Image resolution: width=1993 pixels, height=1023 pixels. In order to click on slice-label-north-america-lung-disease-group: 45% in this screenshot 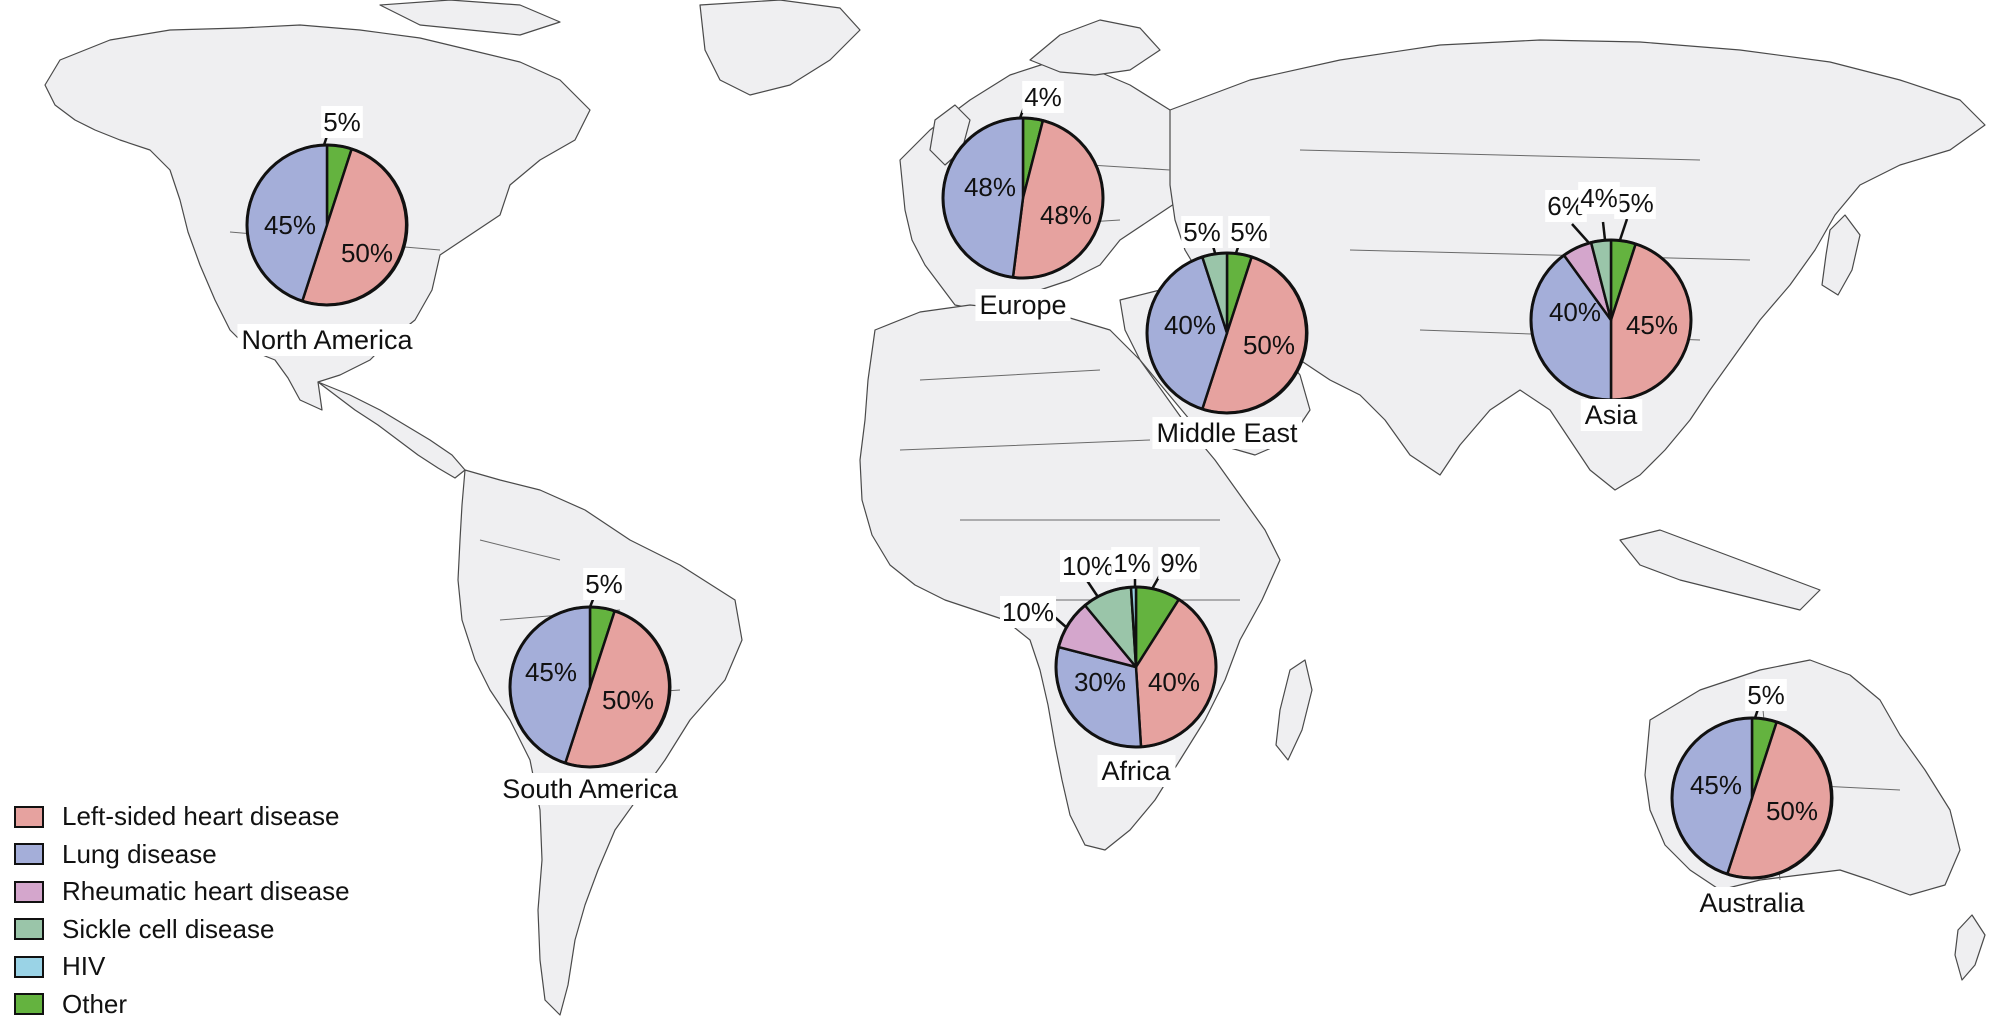, I will do `click(290, 225)`.